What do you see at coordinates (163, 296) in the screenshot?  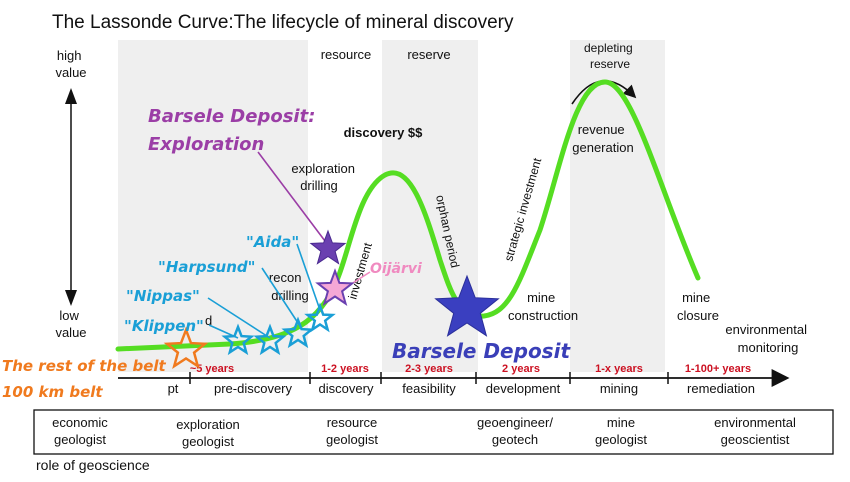 I see `nippas-label: "Nippas"` at bounding box center [163, 296].